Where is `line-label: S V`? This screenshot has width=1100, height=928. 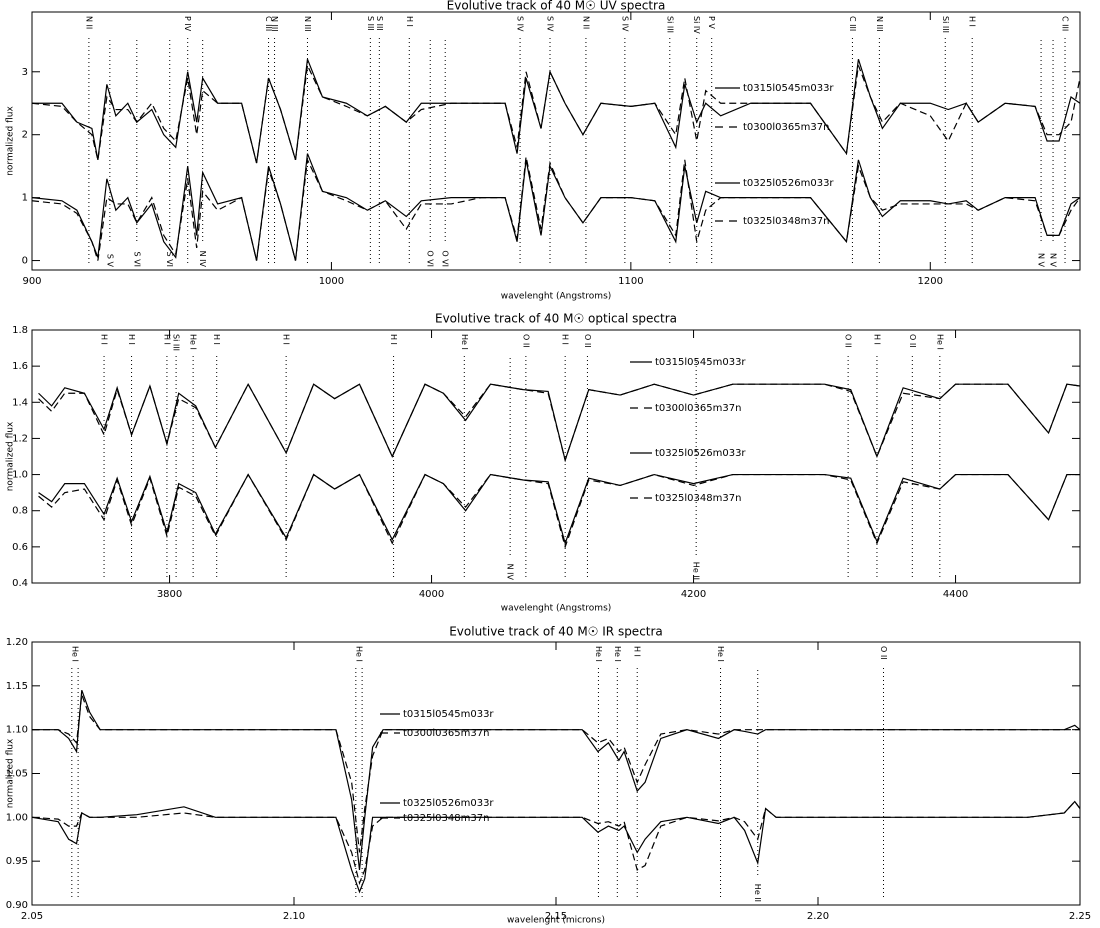 line-label: S V is located at coordinates (109, 261).